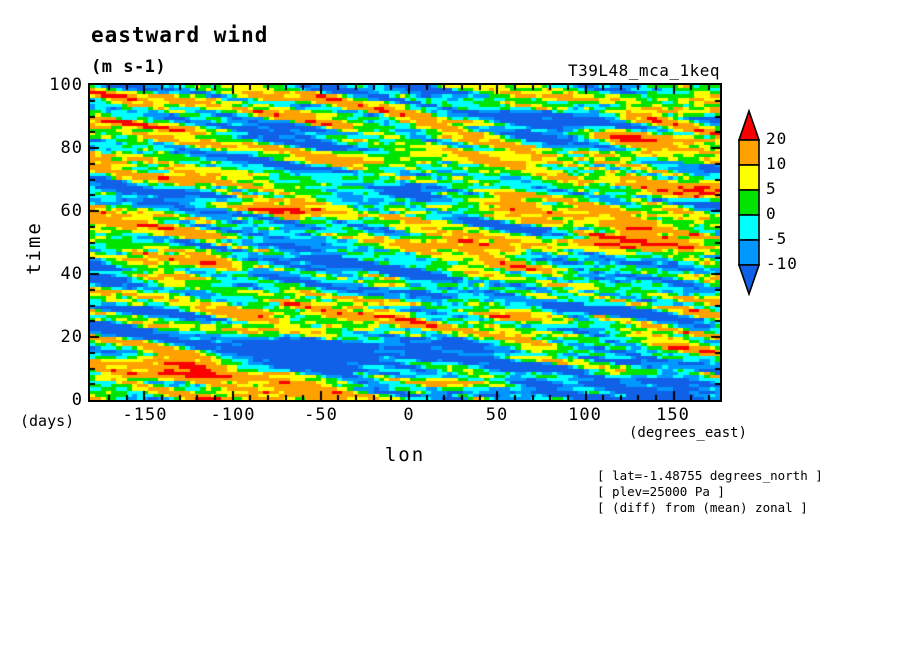  Describe the element at coordinates (71, 148) in the screenshot. I see `y-tick-label: 80` at that location.